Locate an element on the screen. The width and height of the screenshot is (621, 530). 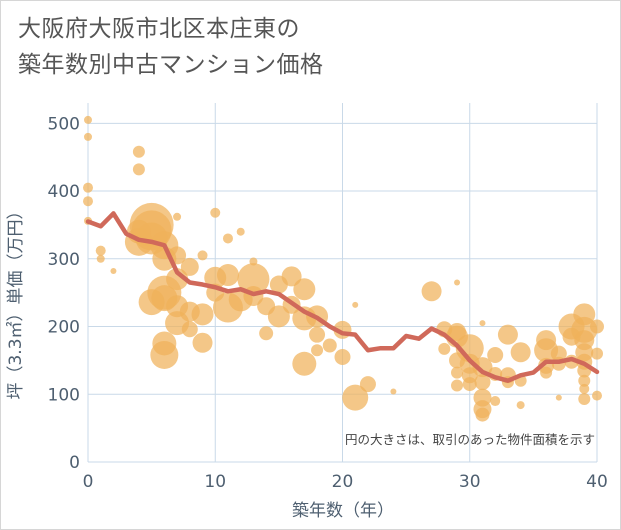
x-tick-labels: 0 10 20 30 40 is located at coordinates (345, 482).